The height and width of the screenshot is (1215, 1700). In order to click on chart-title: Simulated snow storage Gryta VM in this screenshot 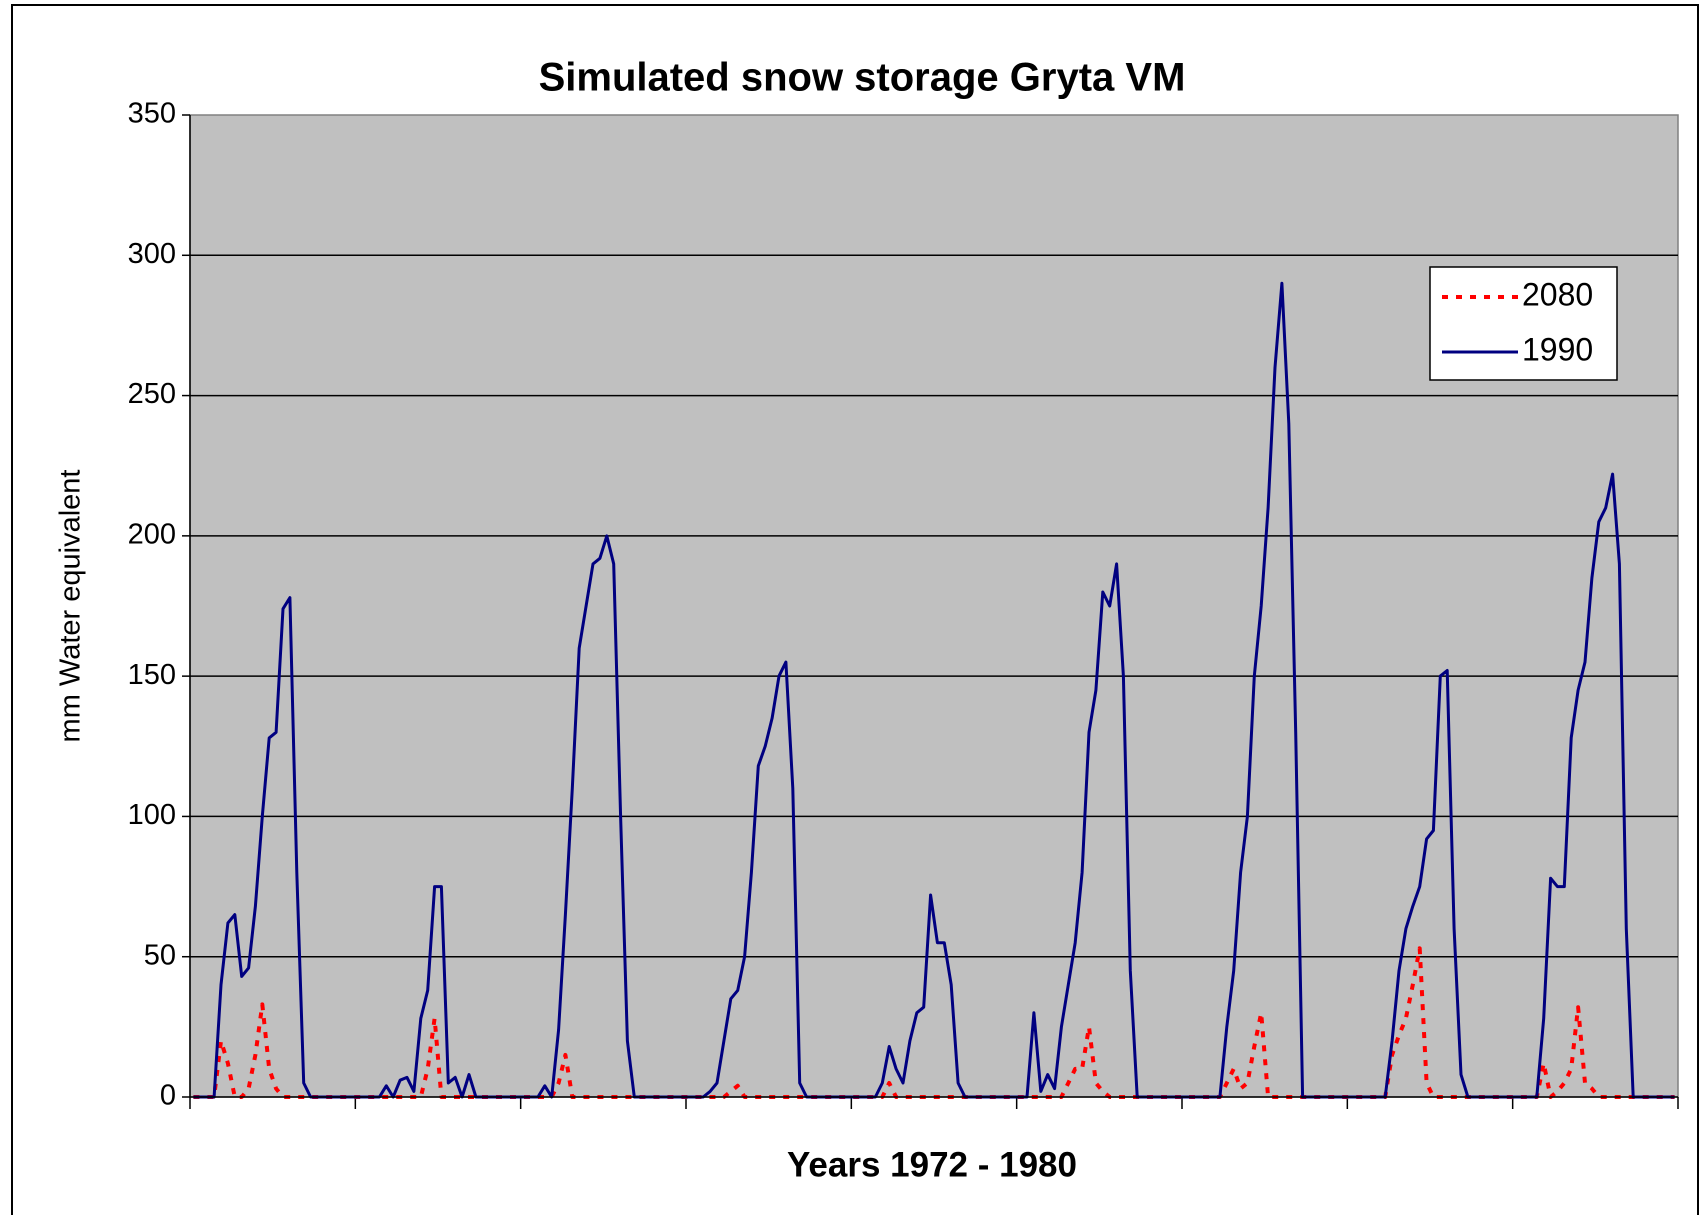, I will do `click(862, 78)`.